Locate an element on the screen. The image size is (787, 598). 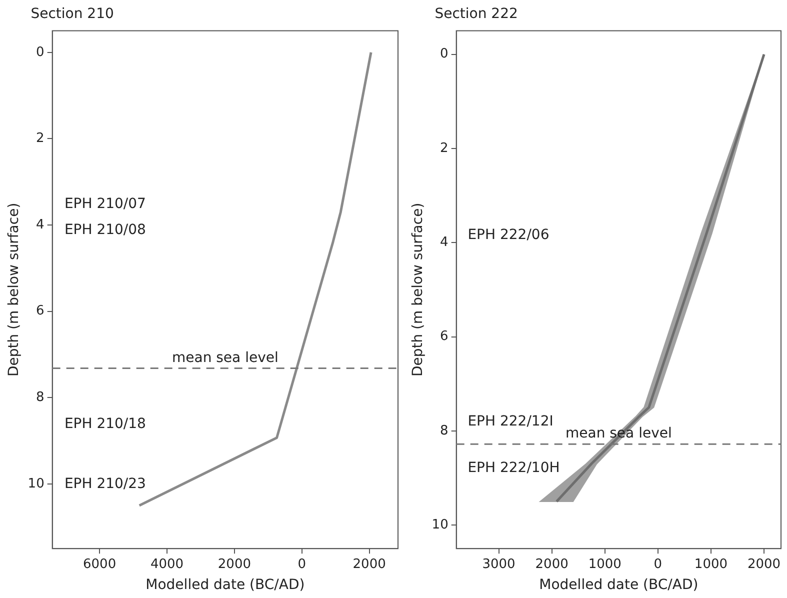
chart-title: Section 210 is located at coordinates (59, 14).